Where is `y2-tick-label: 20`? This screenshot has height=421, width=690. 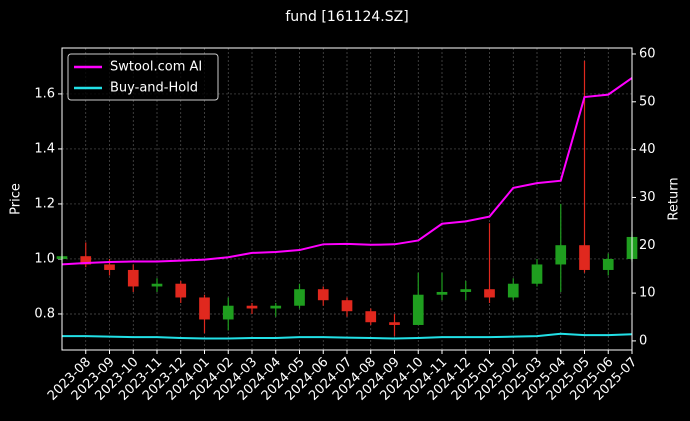 y2-tick-label: 20 is located at coordinates (647, 245).